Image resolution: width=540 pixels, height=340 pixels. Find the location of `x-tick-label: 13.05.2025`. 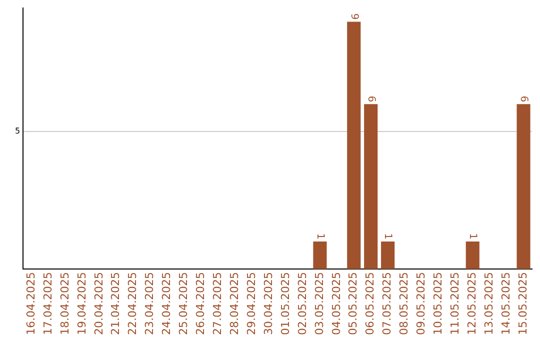

x-tick-label: 13.05.2025 is located at coordinates (489, 304).